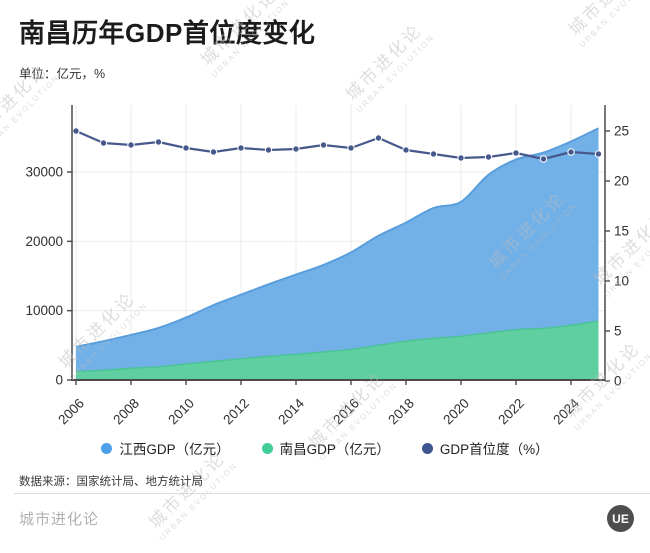 Image resolution: width=650 pixels, height=553 pixels. I want to click on x-axis-tick-label-group: 2012, so click(236, 412).